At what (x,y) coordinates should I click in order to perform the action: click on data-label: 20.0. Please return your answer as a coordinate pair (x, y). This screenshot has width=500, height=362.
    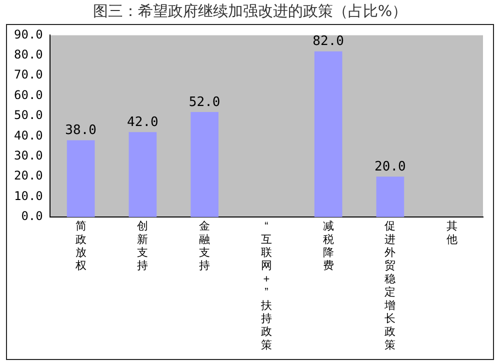
    Looking at the image, I should click on (390, 166).